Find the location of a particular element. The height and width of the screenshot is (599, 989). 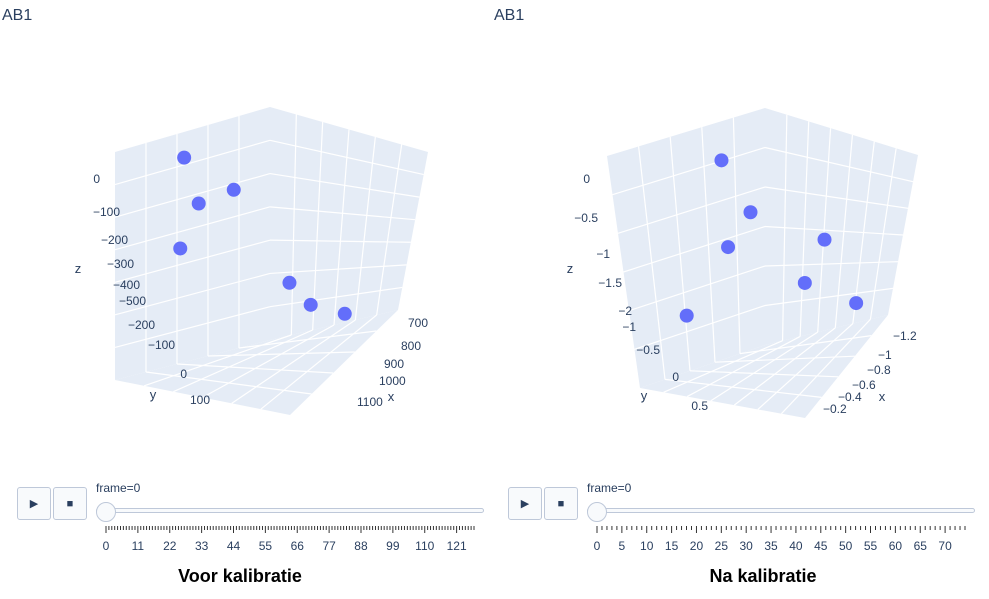

x-axis-title: x is located at coordinates (882, 396).